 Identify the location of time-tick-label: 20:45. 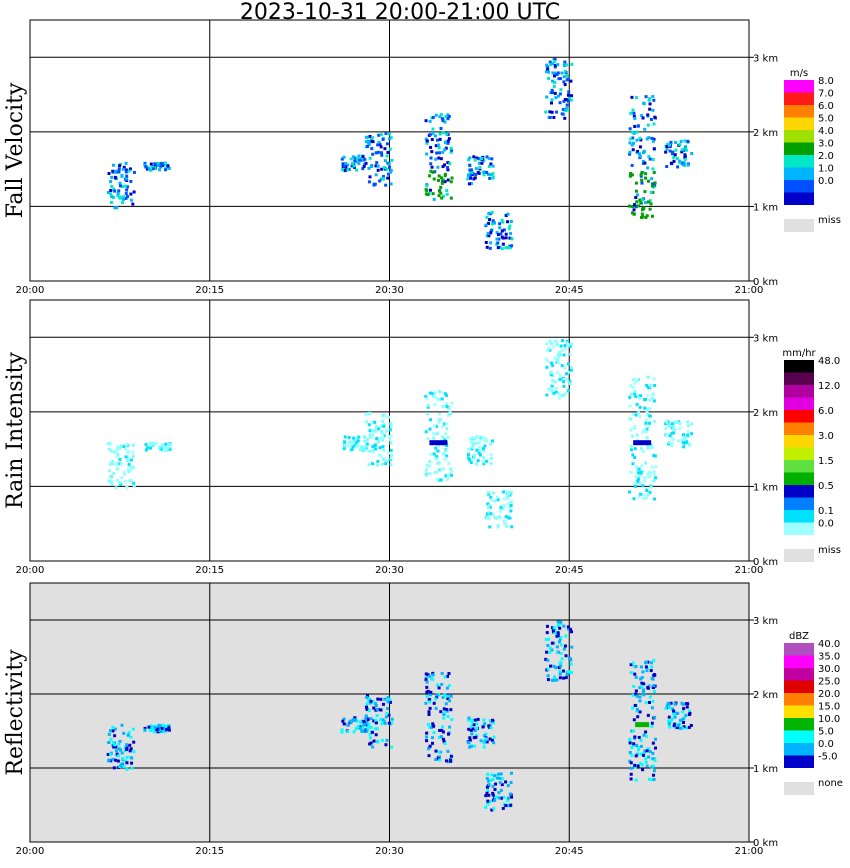
(569, 290).